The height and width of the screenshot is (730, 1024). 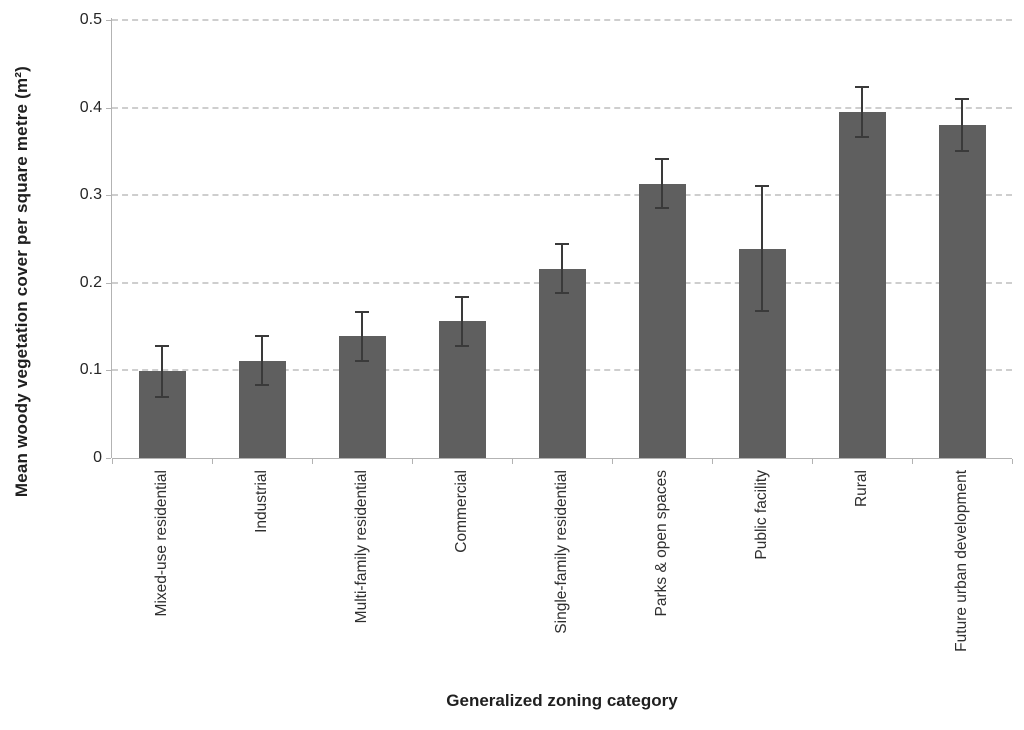 I want to click on x-label-cell: Future urban development, so click(x=962, y=561).